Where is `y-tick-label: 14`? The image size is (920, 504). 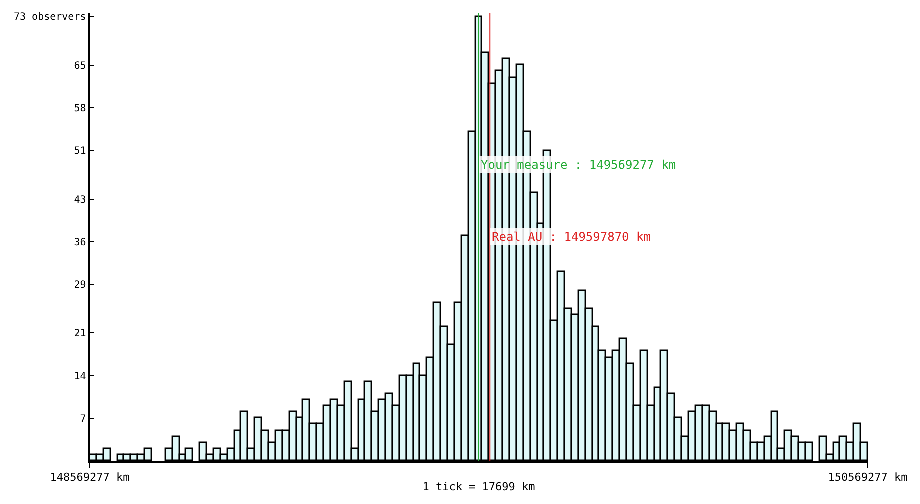
y-tick-label: 14 is located at coordinates (80, 376).